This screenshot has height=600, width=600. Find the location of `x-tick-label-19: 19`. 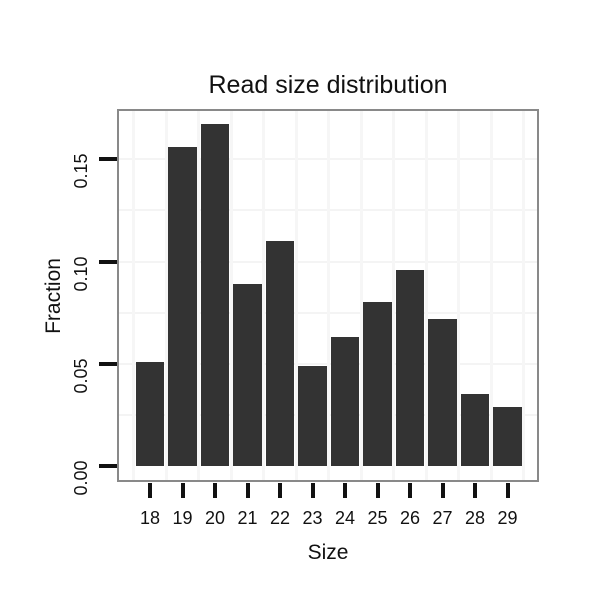

x-tick-label-19: 19 is located at coordinates (182, 518).